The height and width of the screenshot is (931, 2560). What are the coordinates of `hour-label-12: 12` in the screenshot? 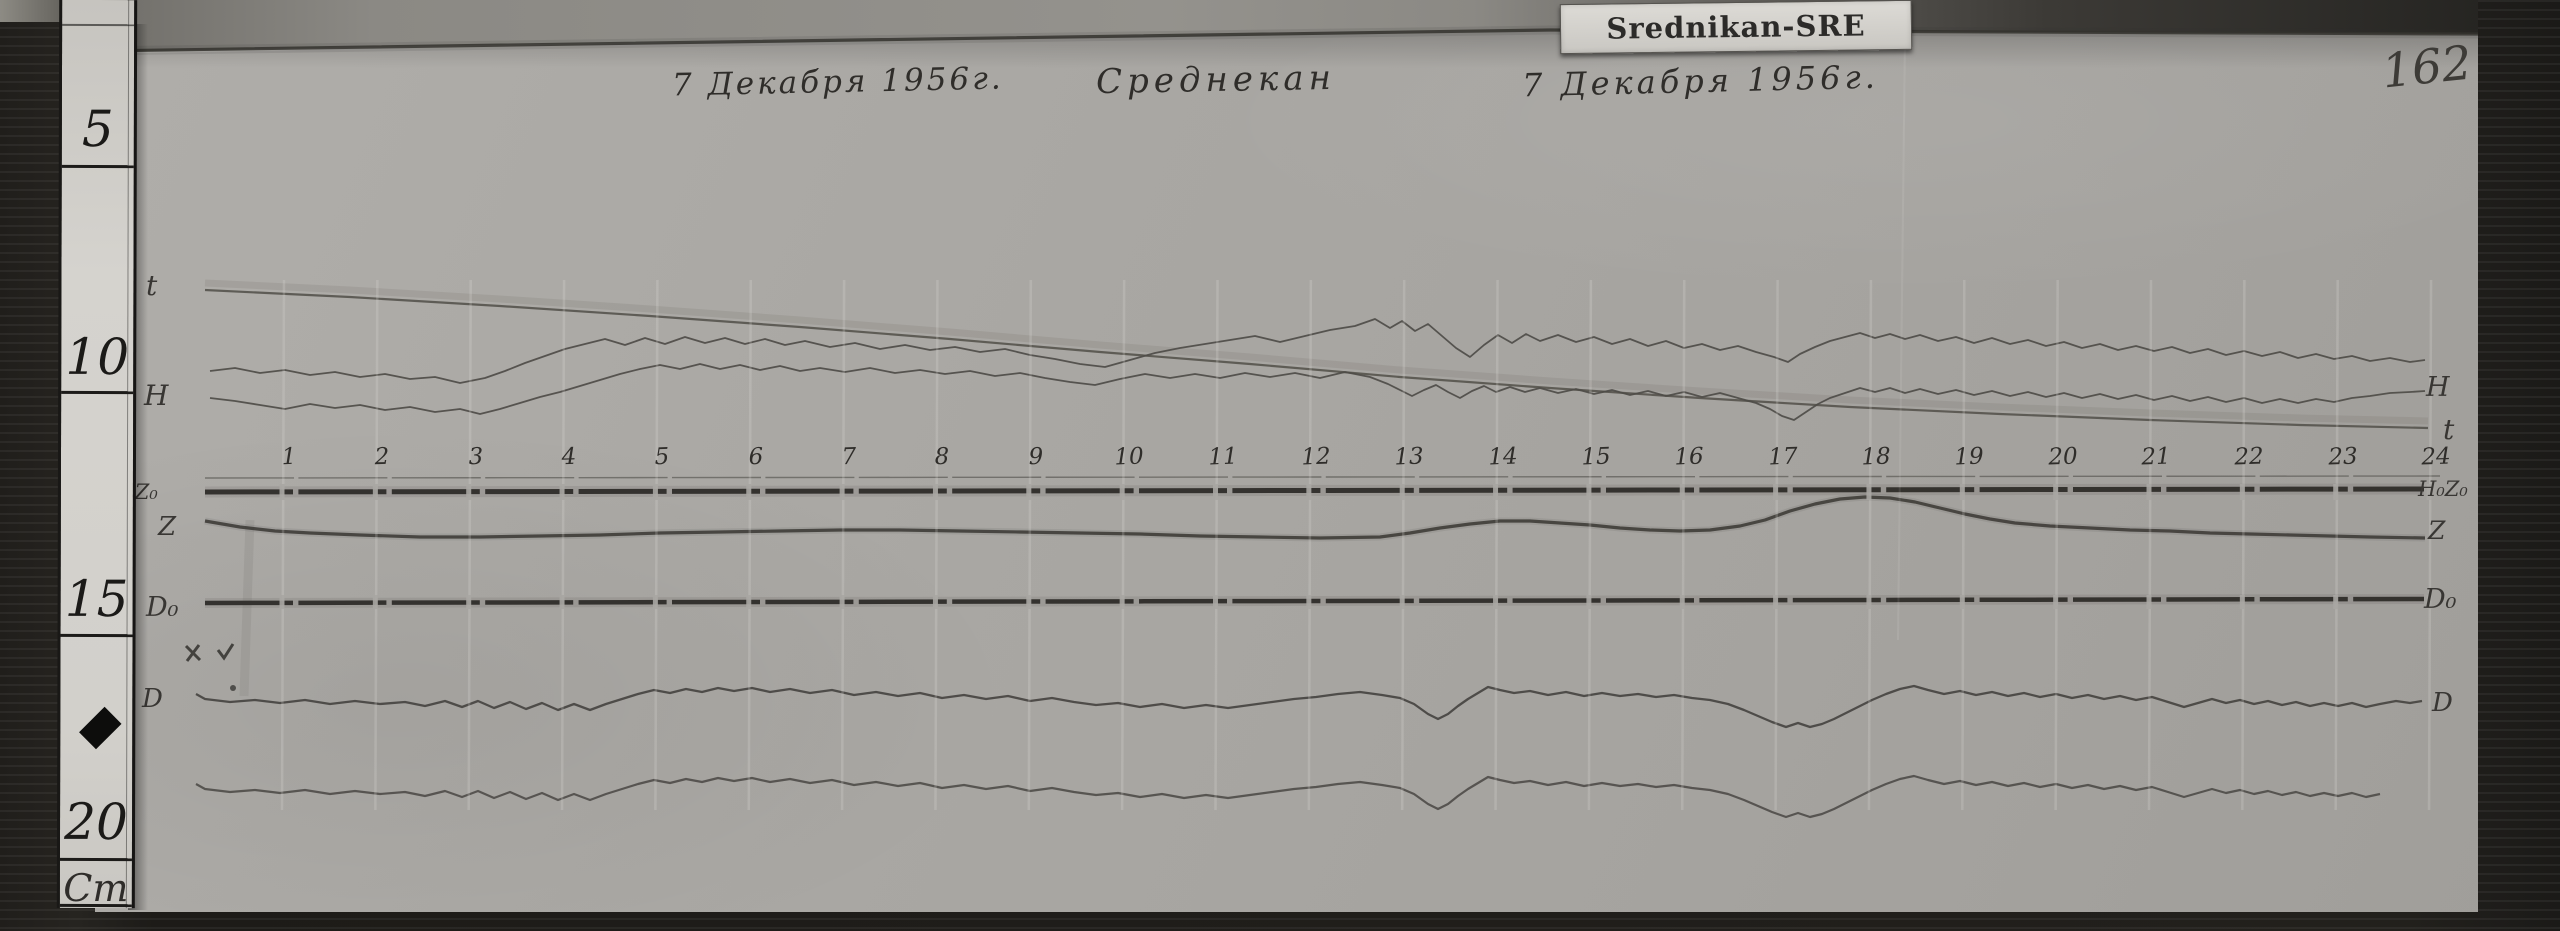 It's located at (1315, 457).